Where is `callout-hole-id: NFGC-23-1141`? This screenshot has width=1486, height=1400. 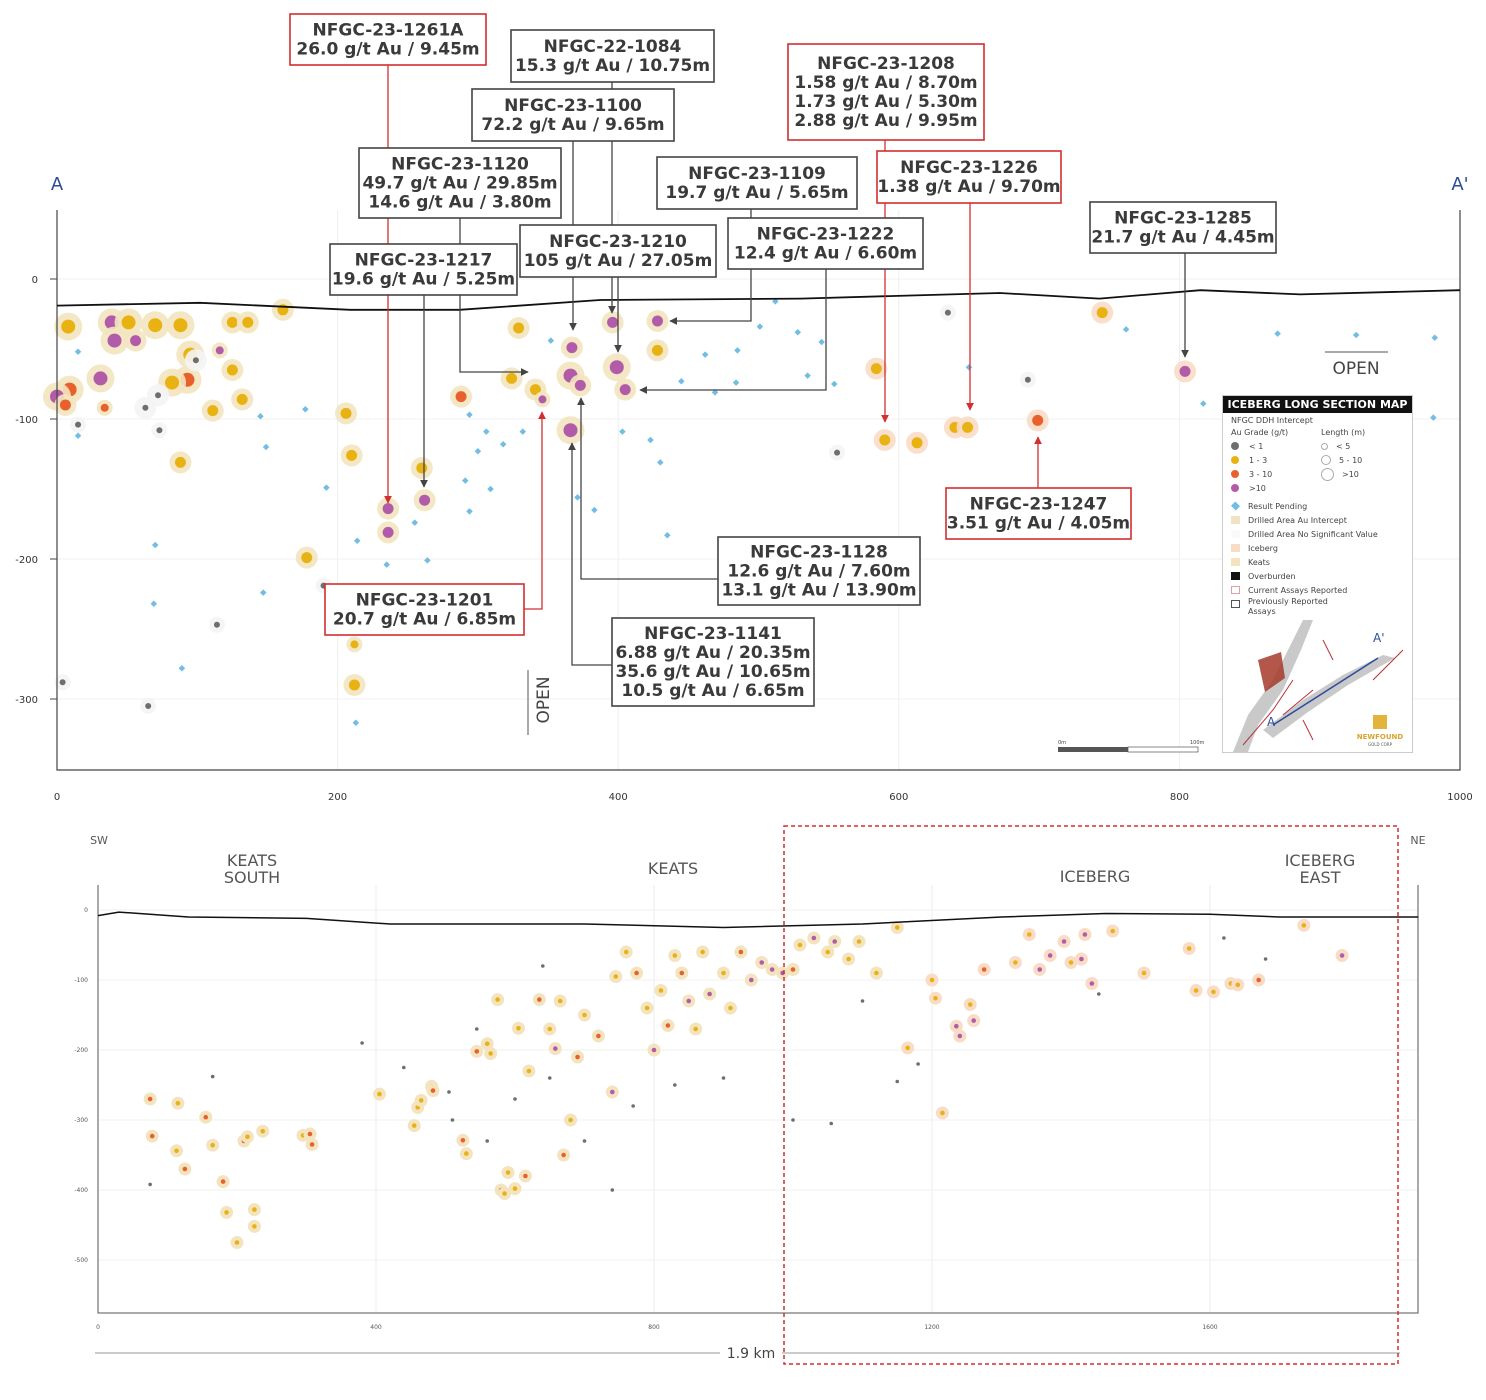 callout-hole-id: NFGC-23-1141 is located at coordinates (713, 634).